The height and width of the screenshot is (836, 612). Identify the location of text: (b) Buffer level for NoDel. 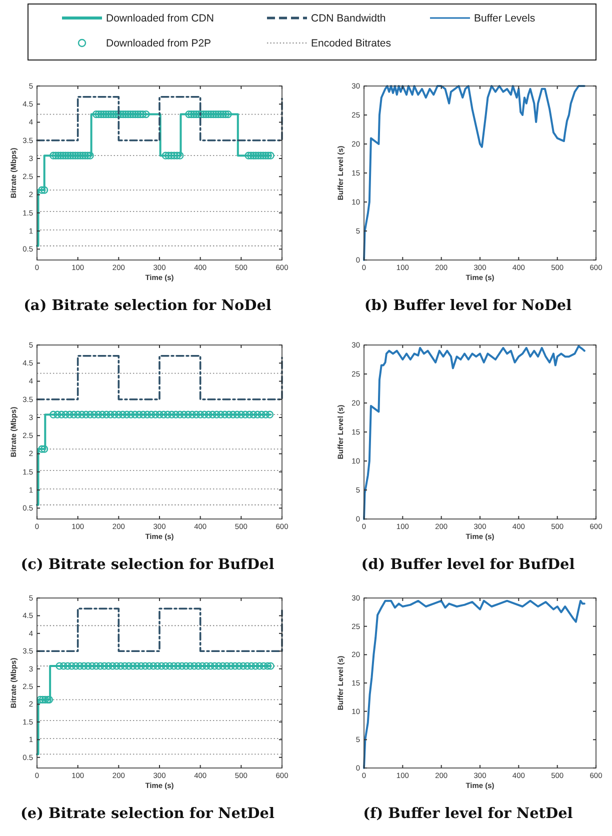
(468, 305).